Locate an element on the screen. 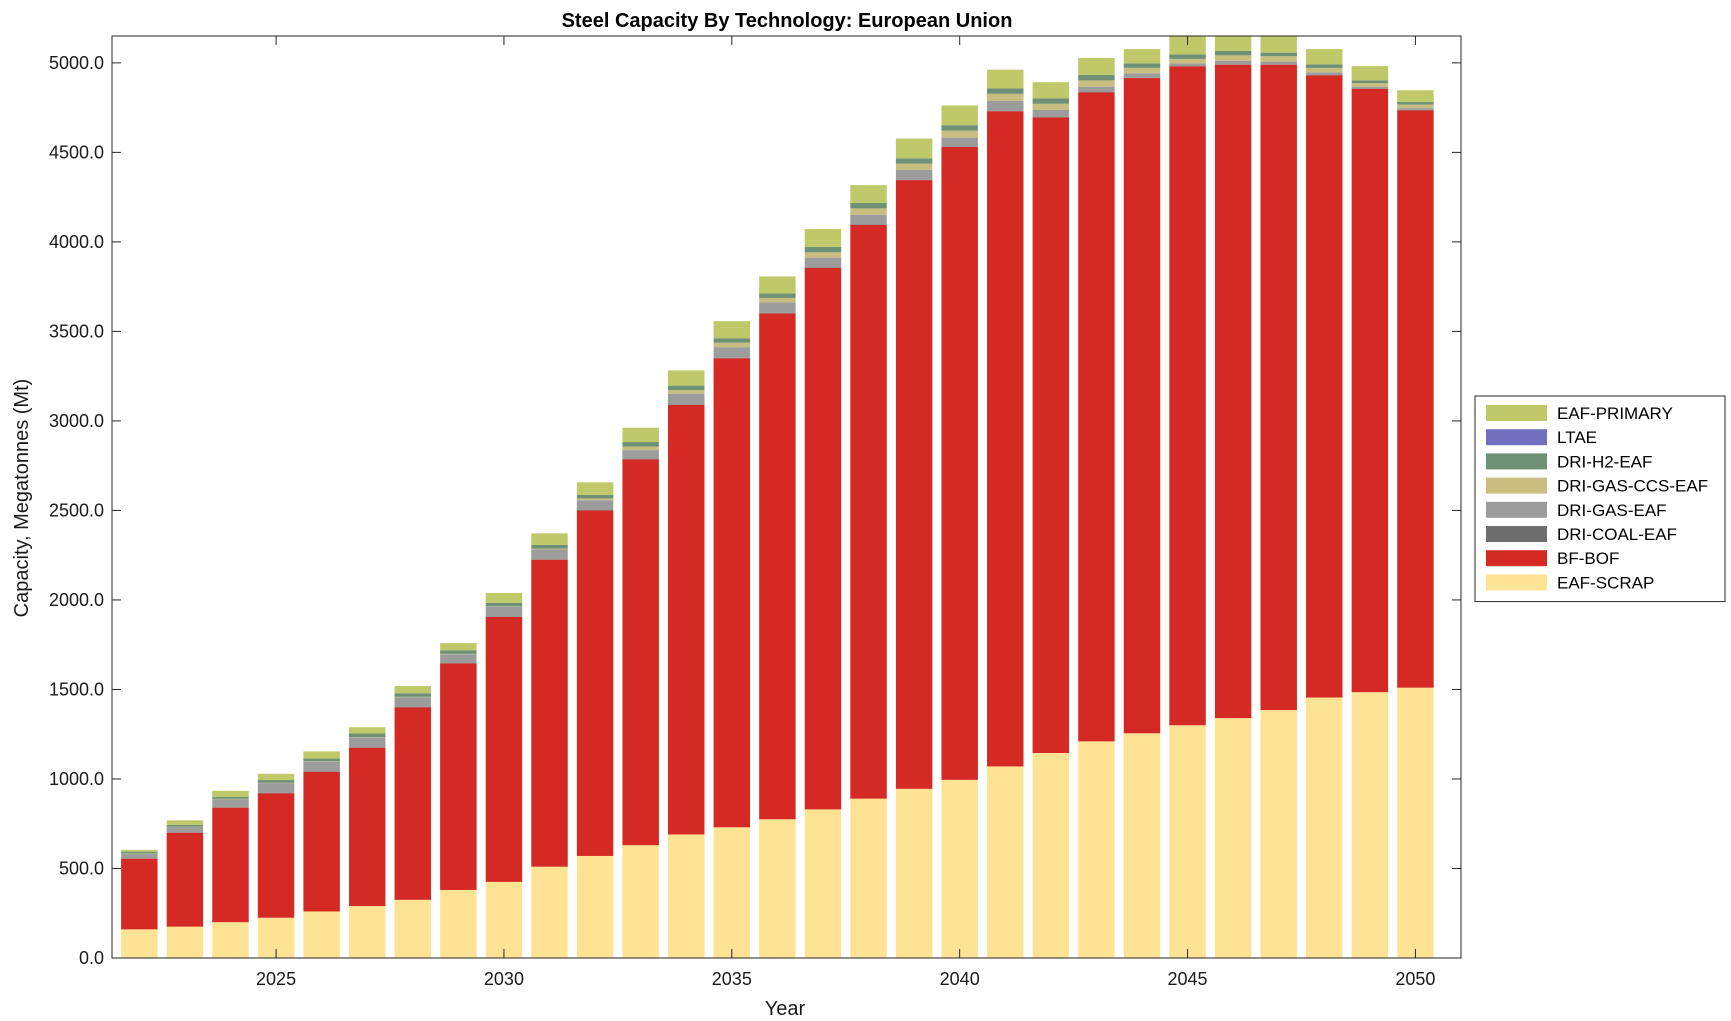  bar-eaf-primary-2049 is located at coordinates (1370, 73).